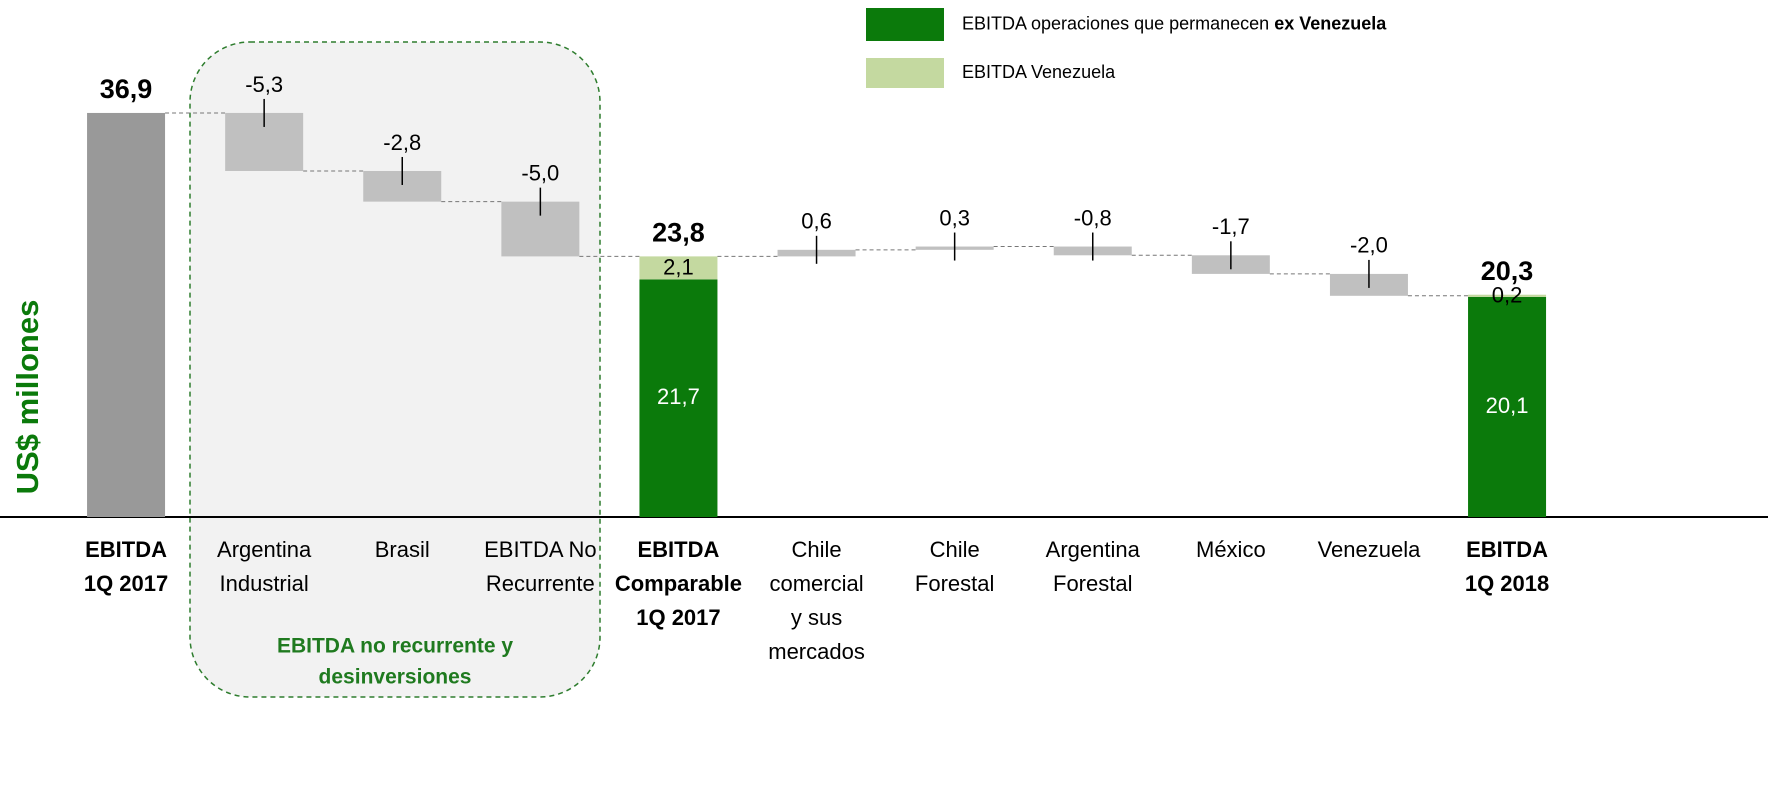 This screenshot has height=786, width=1768. Describe the element at coordinates (816, 583) in the screenshot. I see `x-tick-label: comercial` at that location.